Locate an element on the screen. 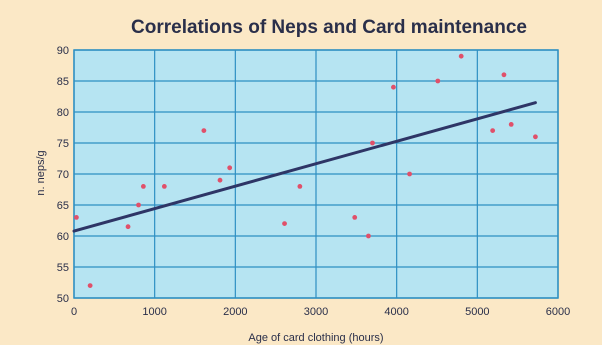 The height and width of the screenshot is (345, 602). y-tick-label: 90 is located at coordinates (63, 51).